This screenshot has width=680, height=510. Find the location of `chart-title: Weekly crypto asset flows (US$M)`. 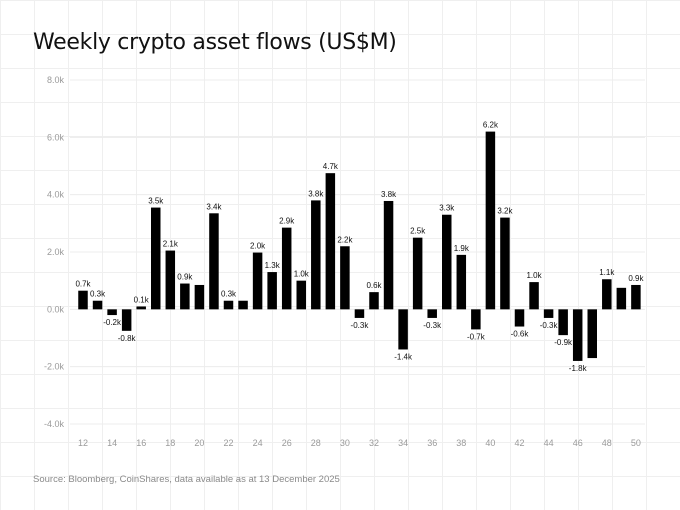

chart-title: Weekly crypto asset flows (US$M) is located at coordinates (215, 42).